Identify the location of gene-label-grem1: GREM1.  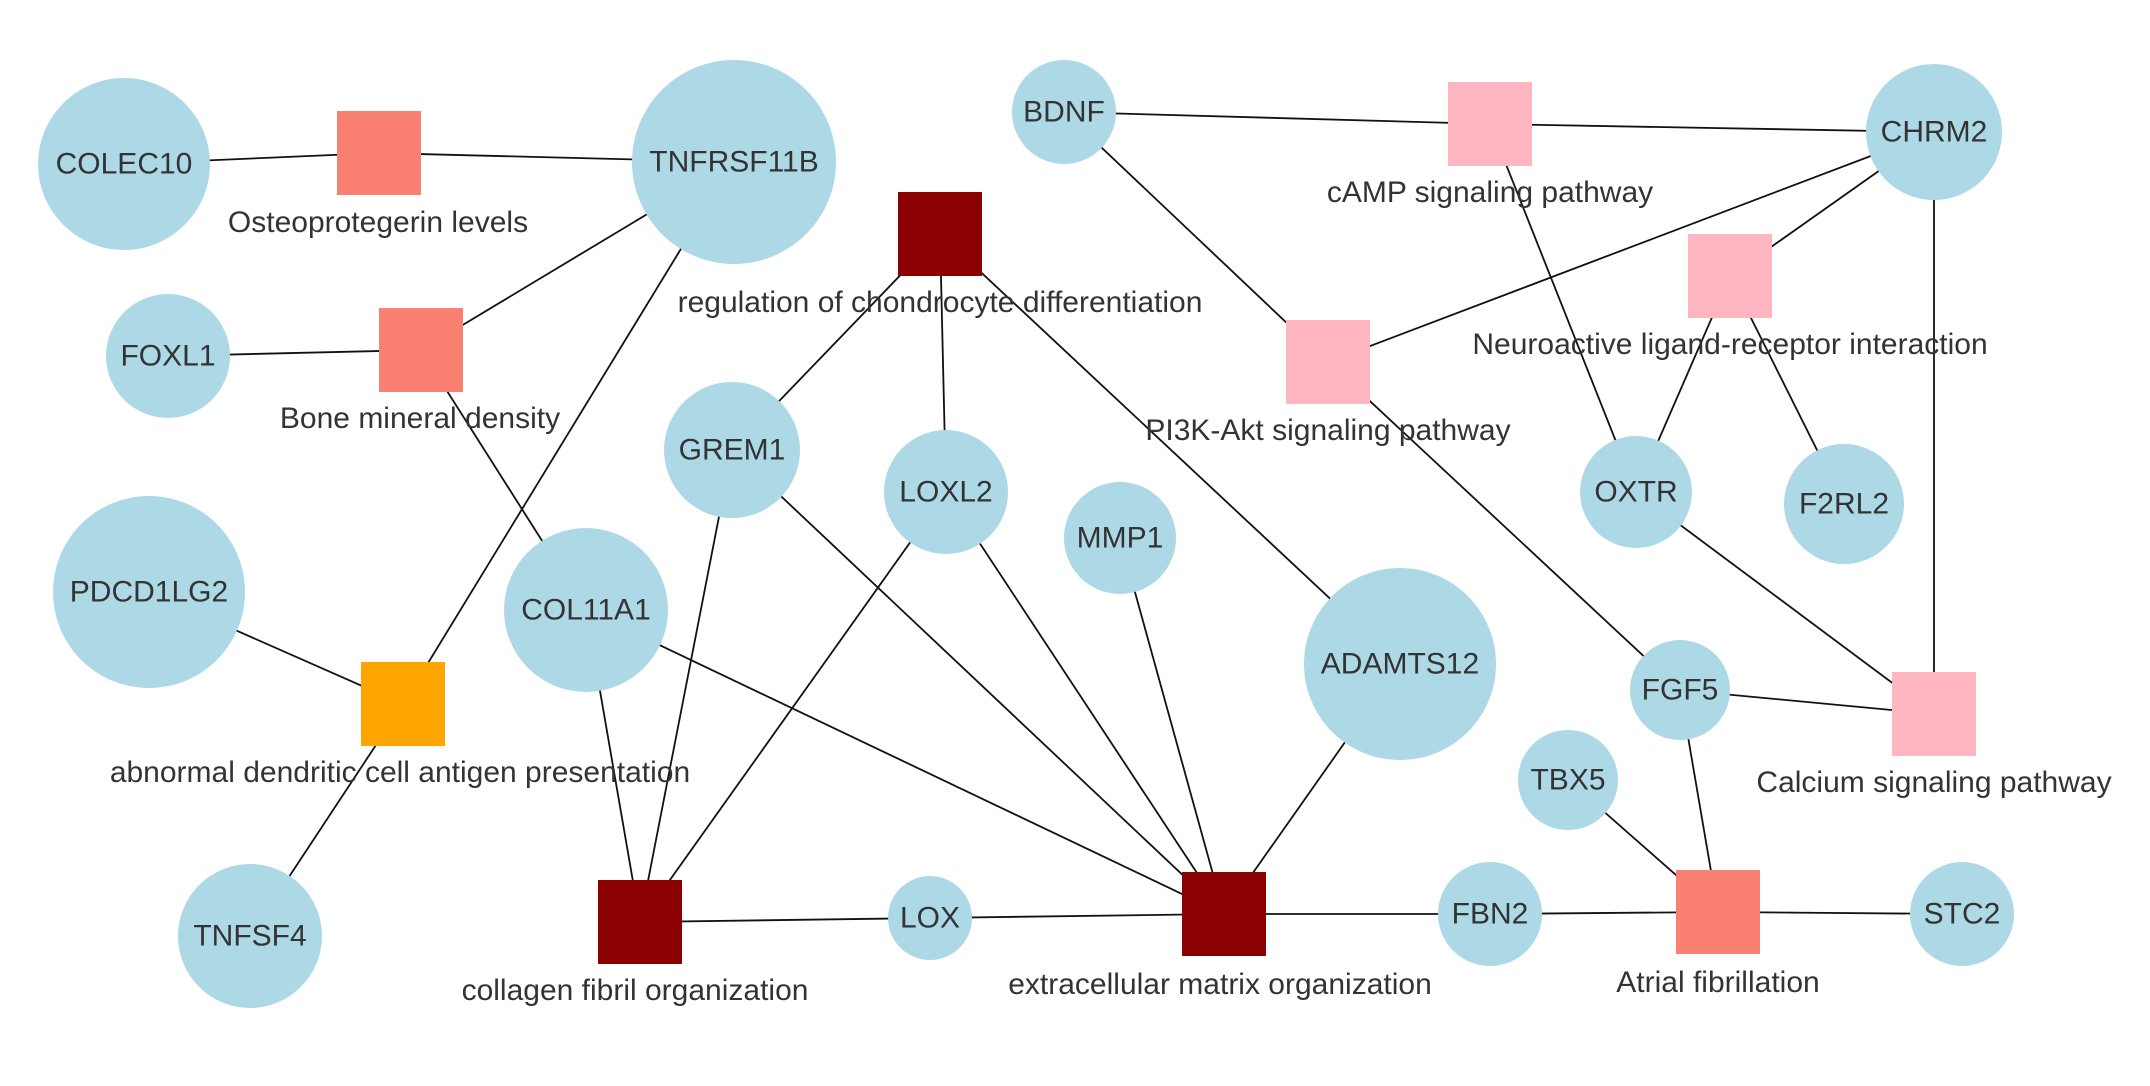
(732, 450).